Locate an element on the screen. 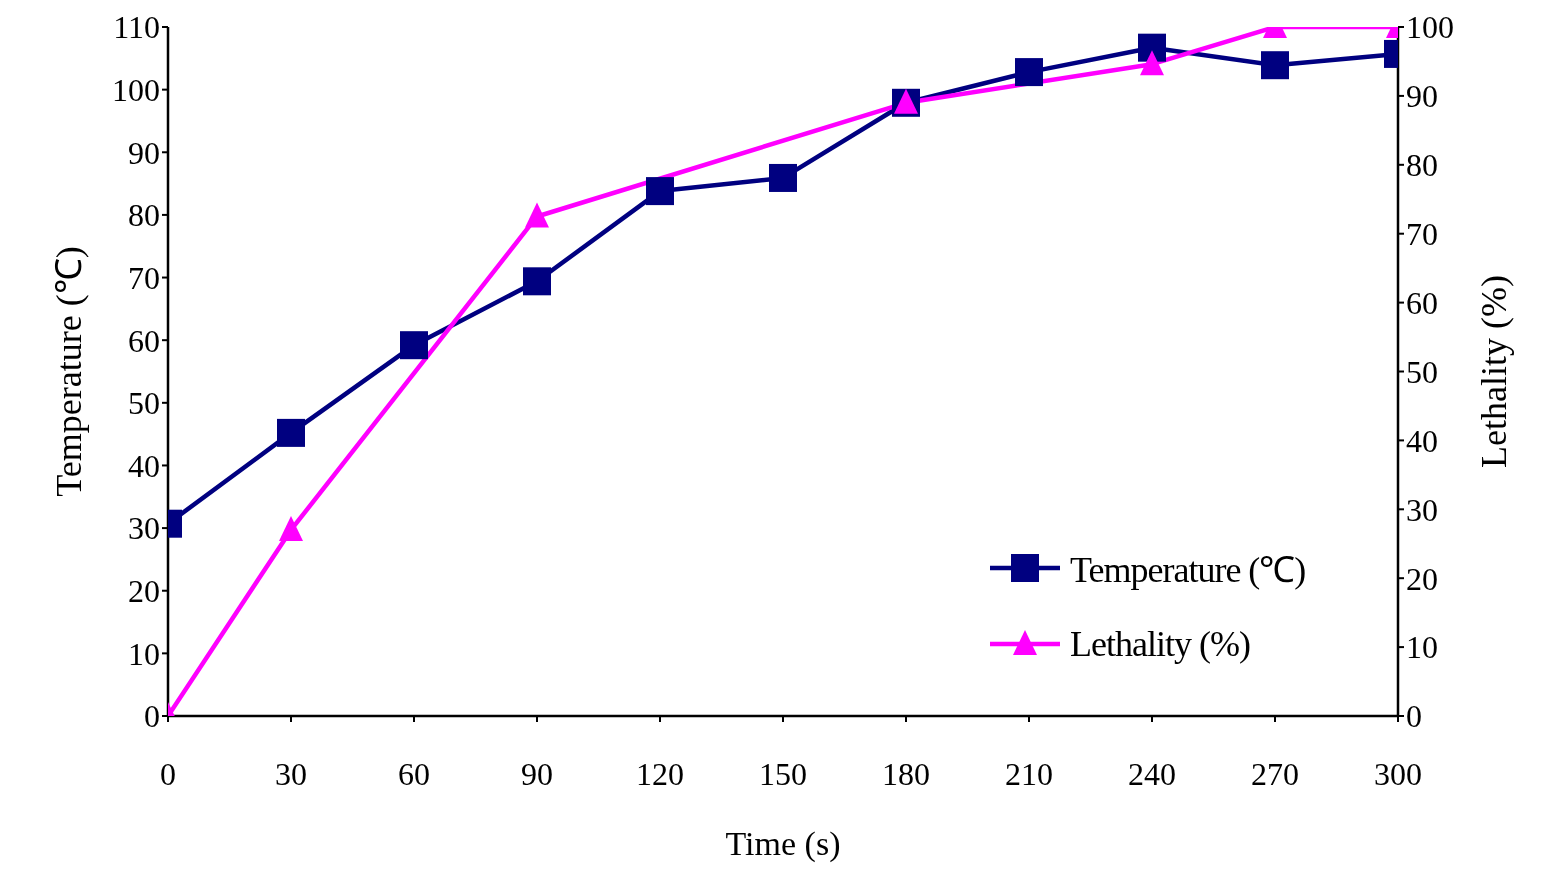 This screenshot has height=886, width=1551. x-tick-label: 210 is located at coordinates (1029, 773).